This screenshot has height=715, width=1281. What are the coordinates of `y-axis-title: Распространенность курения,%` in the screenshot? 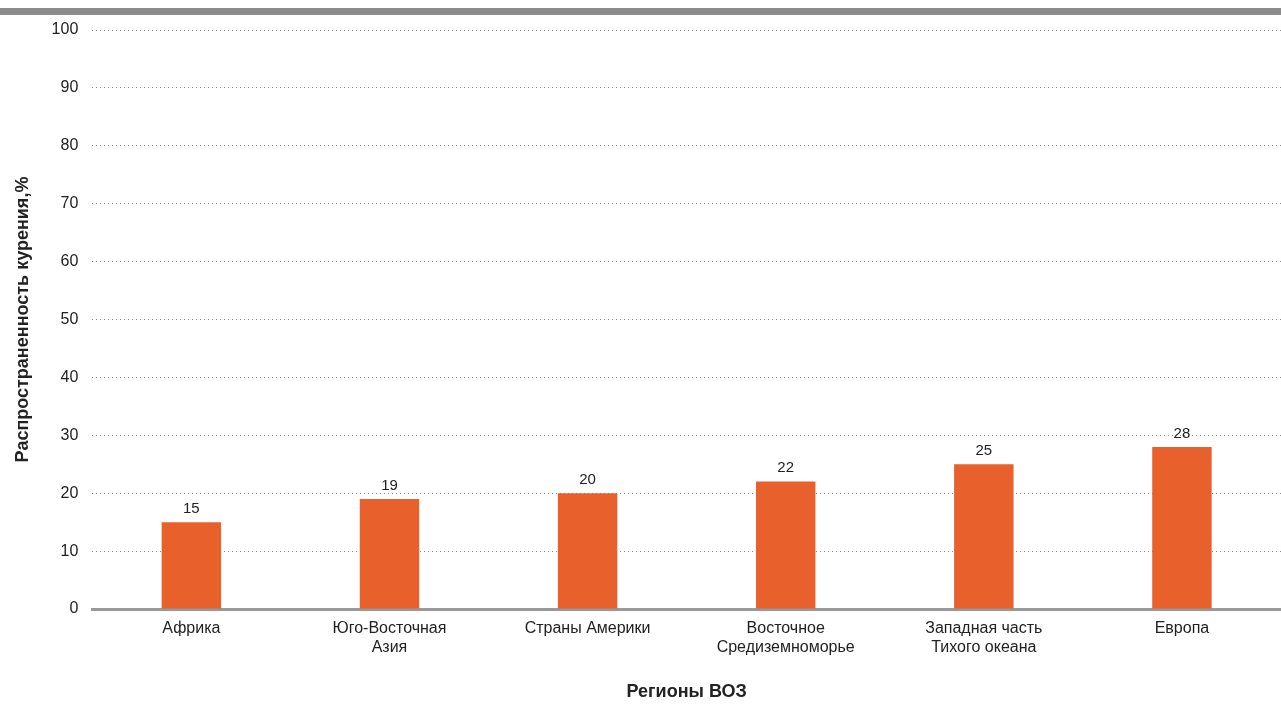 It's located at (21, 319).